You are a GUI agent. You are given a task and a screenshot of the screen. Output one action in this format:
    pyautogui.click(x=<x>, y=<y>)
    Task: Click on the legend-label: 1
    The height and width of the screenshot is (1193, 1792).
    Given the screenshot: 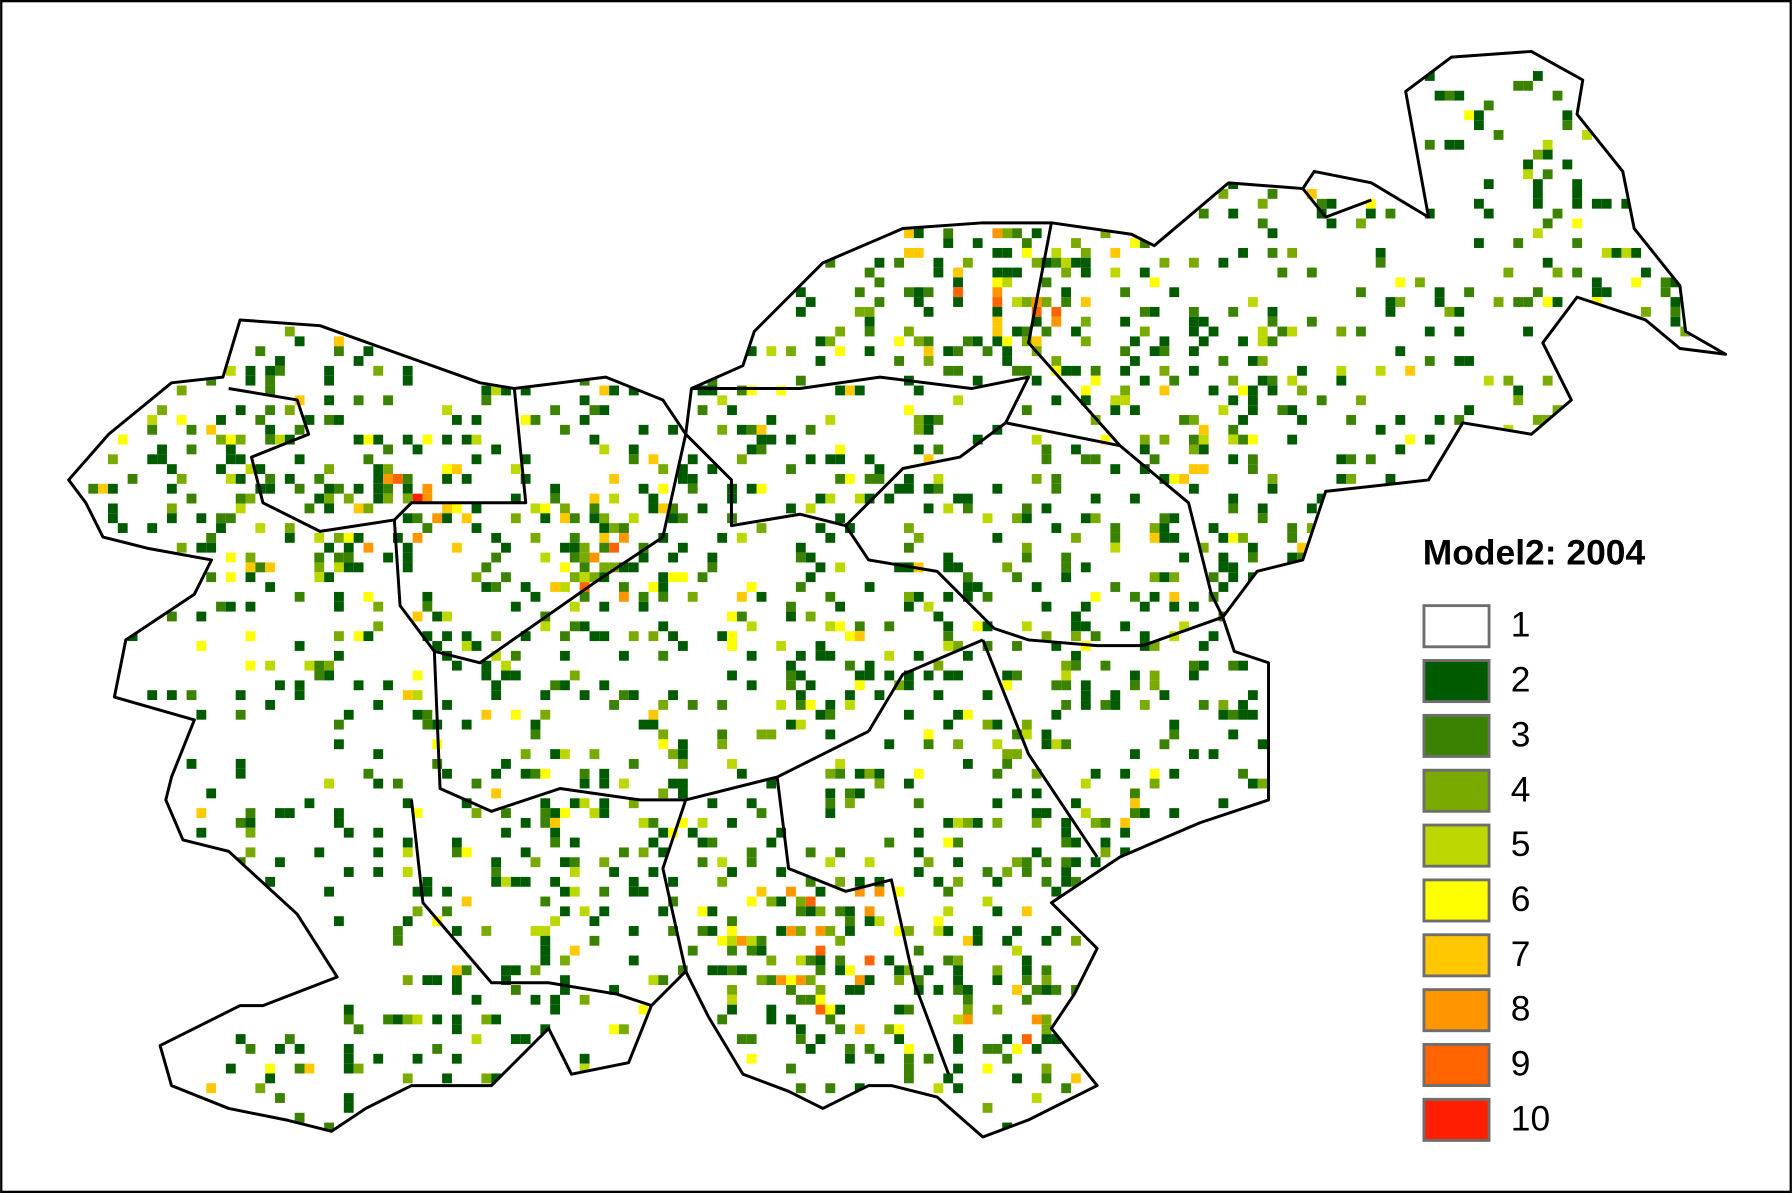 What is the action you would take?
    pyautogui.click(x=1521, y=625)
    